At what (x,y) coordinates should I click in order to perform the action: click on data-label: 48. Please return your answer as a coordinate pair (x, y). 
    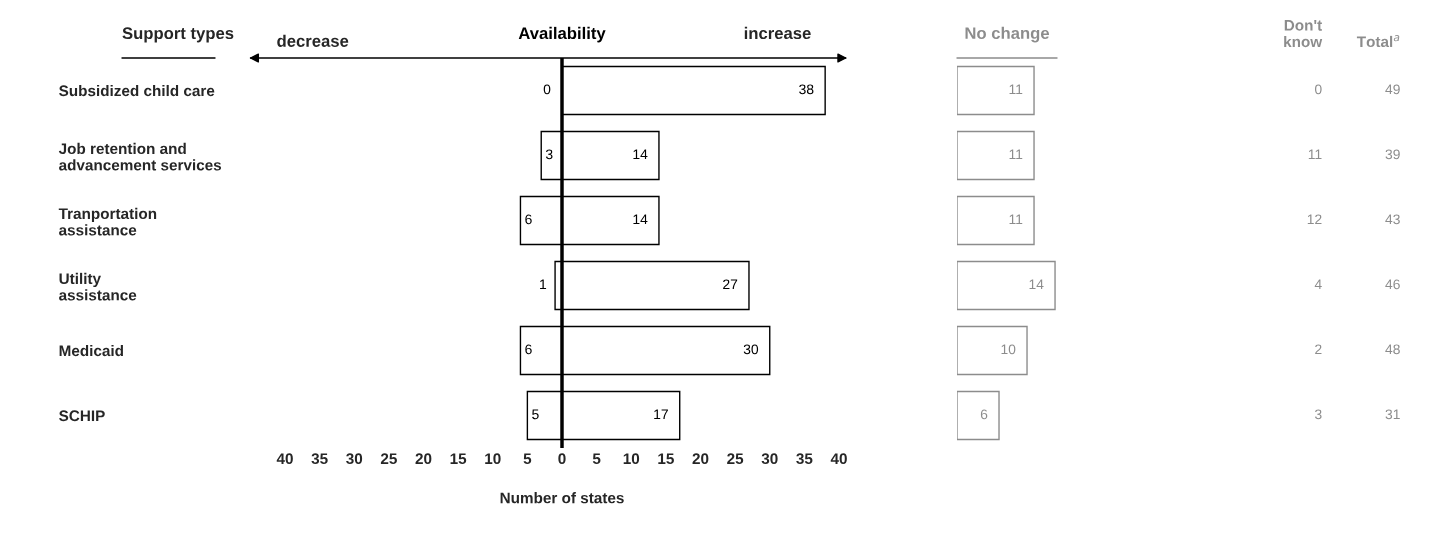
    Looking at the image, I should click on (1392, 349).